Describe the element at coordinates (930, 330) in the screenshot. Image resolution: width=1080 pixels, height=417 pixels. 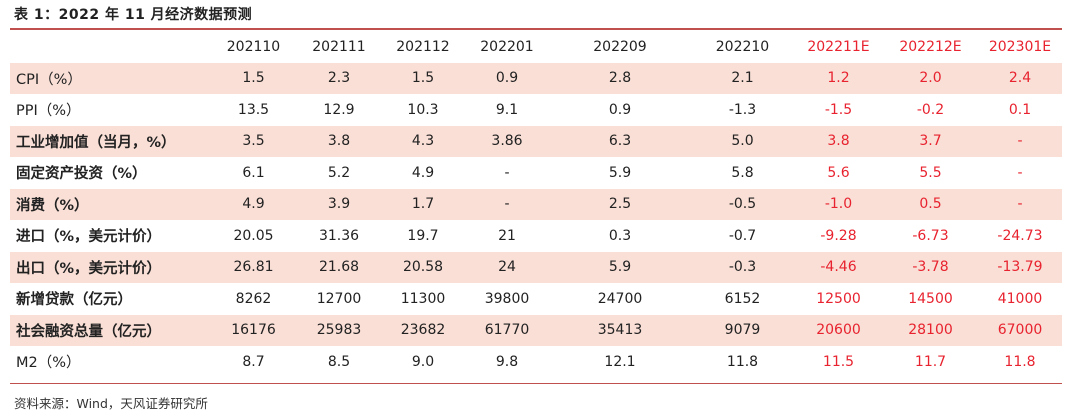
I see `table-cell: 28100` at that location.